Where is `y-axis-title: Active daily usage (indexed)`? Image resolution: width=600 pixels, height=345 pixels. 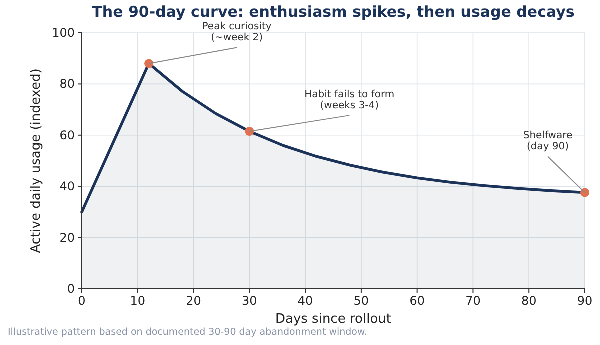
y-axis-title: Active daily usage (indexed) is located at coordinates (36, 161).